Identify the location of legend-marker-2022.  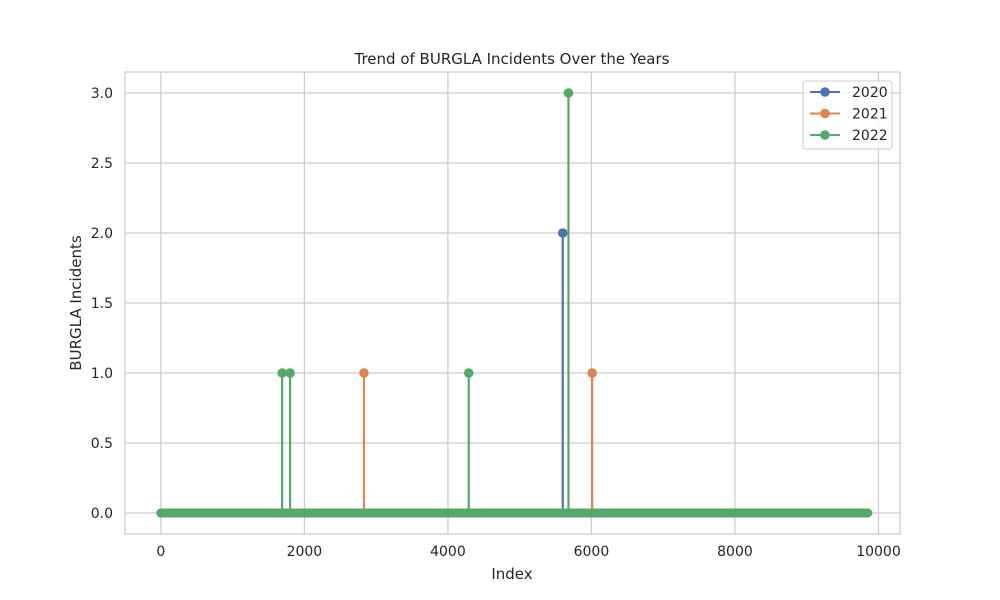
(825, 135).